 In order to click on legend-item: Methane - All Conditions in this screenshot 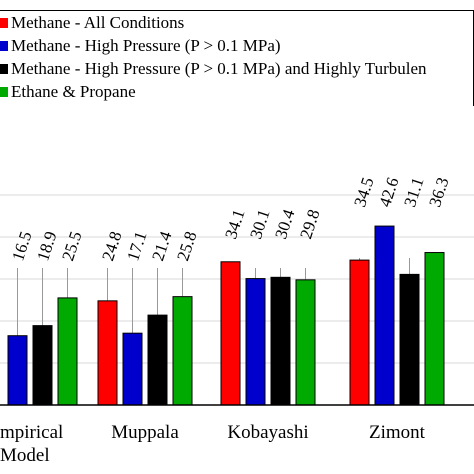, I will do `click(92, 23)`.